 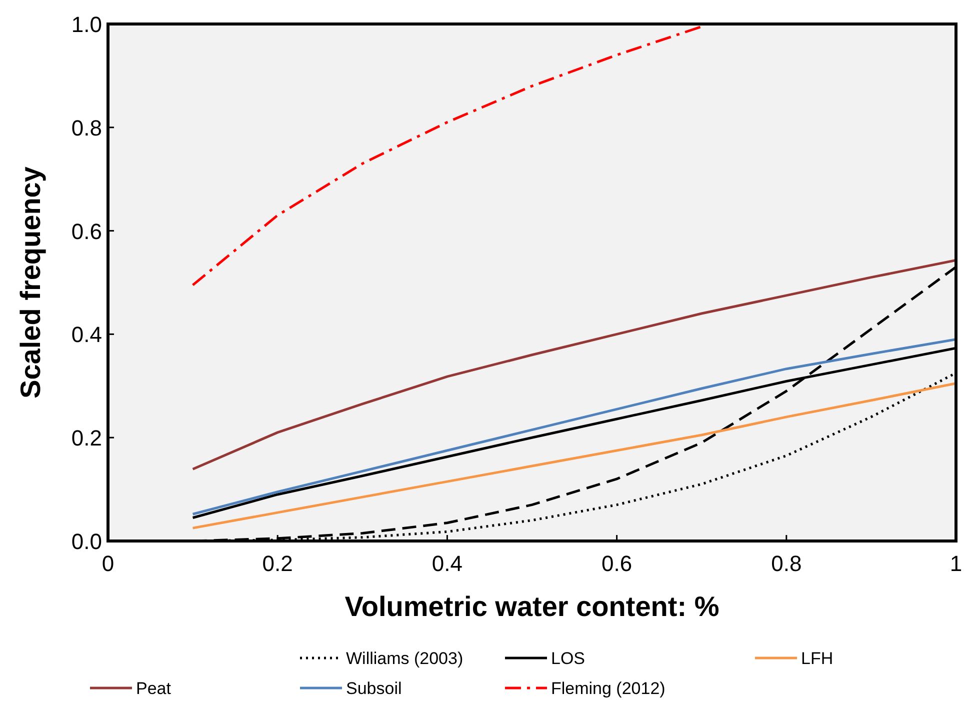 What do you see at coordinates (86, 438) in the screenshot?
I see `y-tick-label: 0.2` at bounding box center [86, 438].